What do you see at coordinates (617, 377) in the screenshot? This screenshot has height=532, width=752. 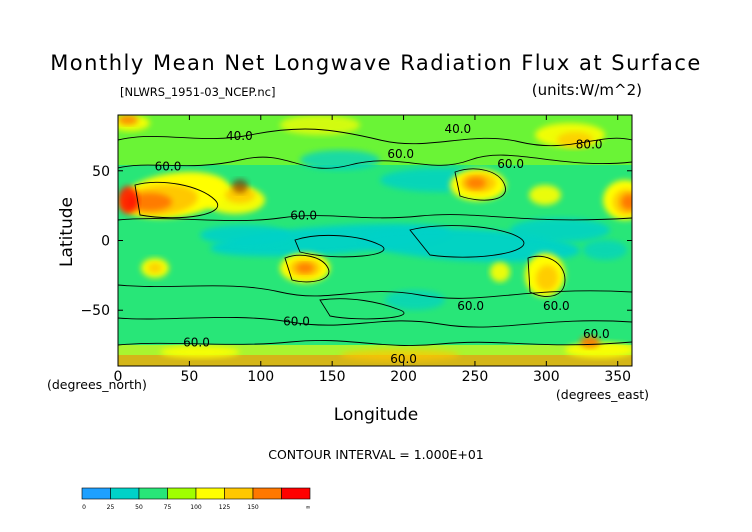 I see `x-tick-label: 350` at bounding box center [617, 377].